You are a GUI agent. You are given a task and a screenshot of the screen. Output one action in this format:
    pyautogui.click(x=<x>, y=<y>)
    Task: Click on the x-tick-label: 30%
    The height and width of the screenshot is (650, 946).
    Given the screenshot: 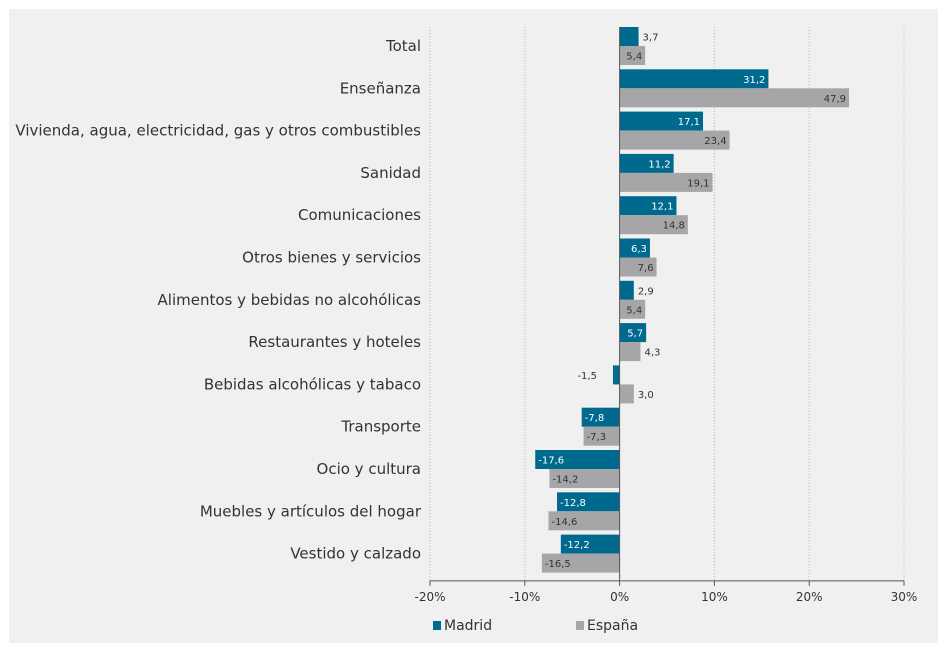 What is the action you would take?
    pyautogui.click(x=904, y=597)
    